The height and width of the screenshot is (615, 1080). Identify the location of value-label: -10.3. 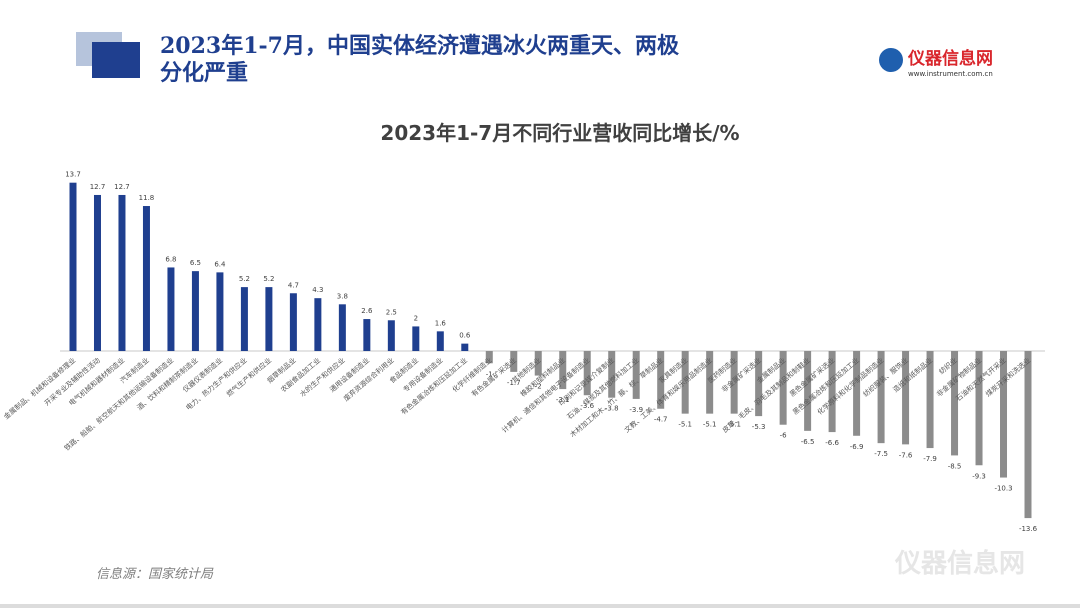
(1003, 489).